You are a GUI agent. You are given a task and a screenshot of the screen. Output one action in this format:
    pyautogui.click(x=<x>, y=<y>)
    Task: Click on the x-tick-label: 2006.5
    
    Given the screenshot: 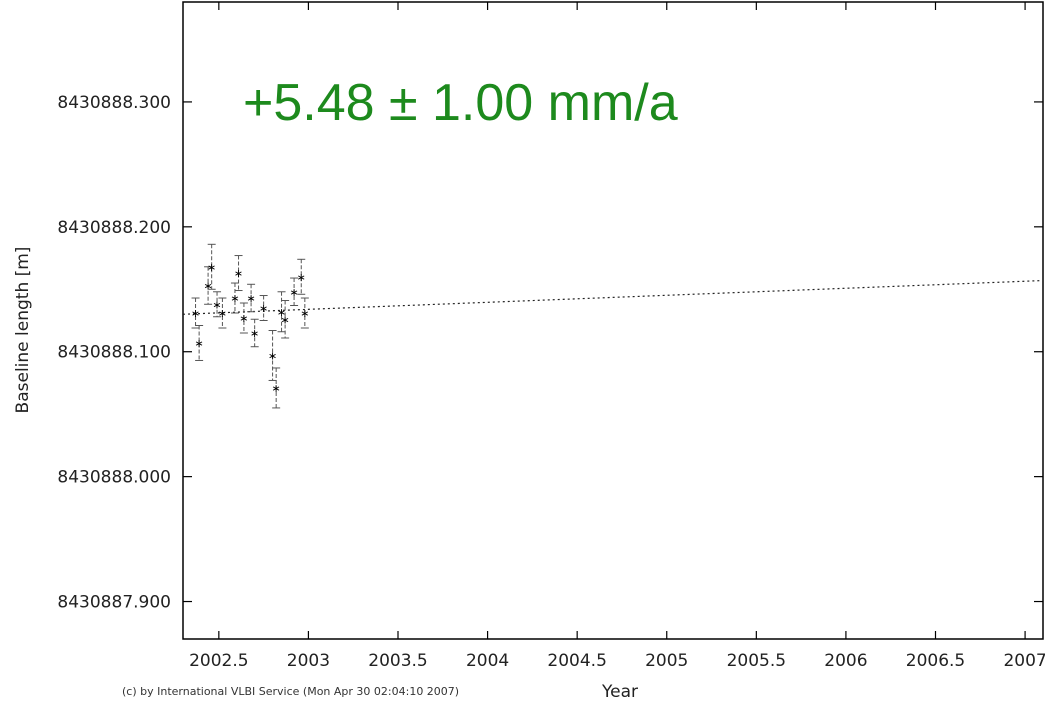 What is the action you would take?
    pyautogui.click(x=935, y=661)
    